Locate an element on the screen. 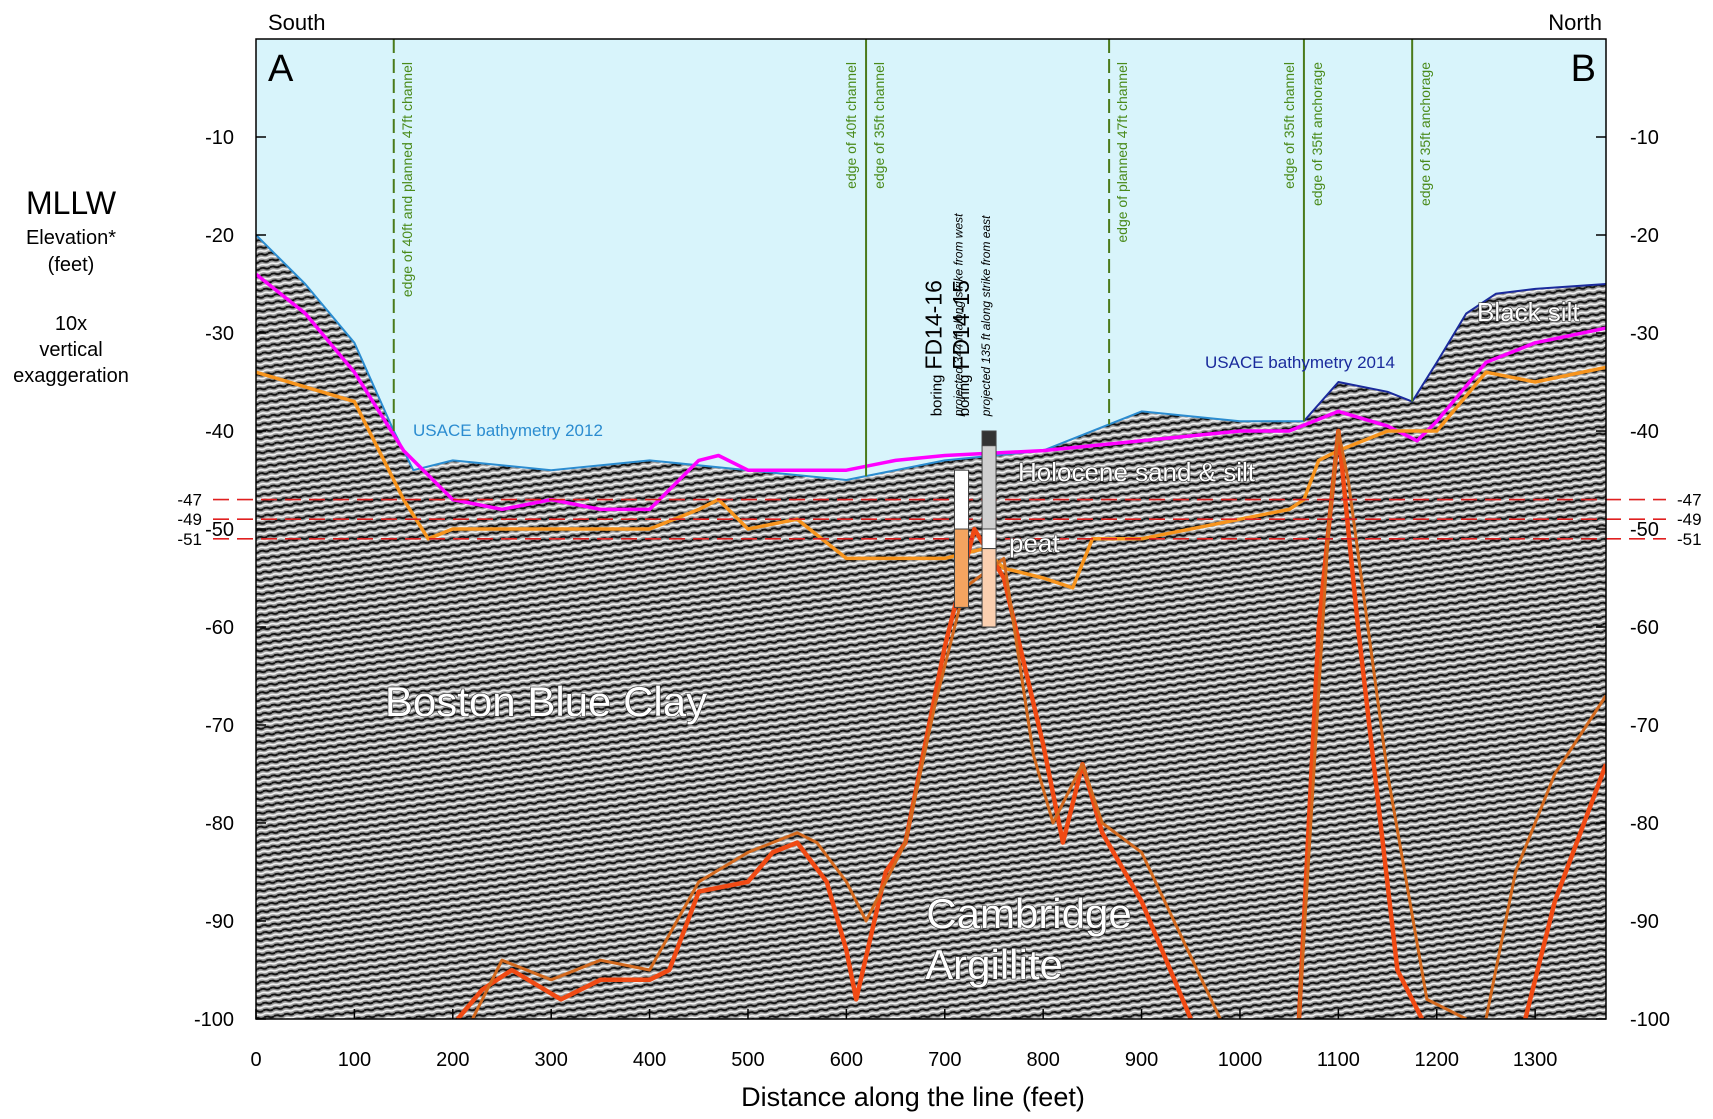 This screenshot has width=1713, height=1119. channel-edge-label: edge of 40ft channel is located at coordinates (851, 125).